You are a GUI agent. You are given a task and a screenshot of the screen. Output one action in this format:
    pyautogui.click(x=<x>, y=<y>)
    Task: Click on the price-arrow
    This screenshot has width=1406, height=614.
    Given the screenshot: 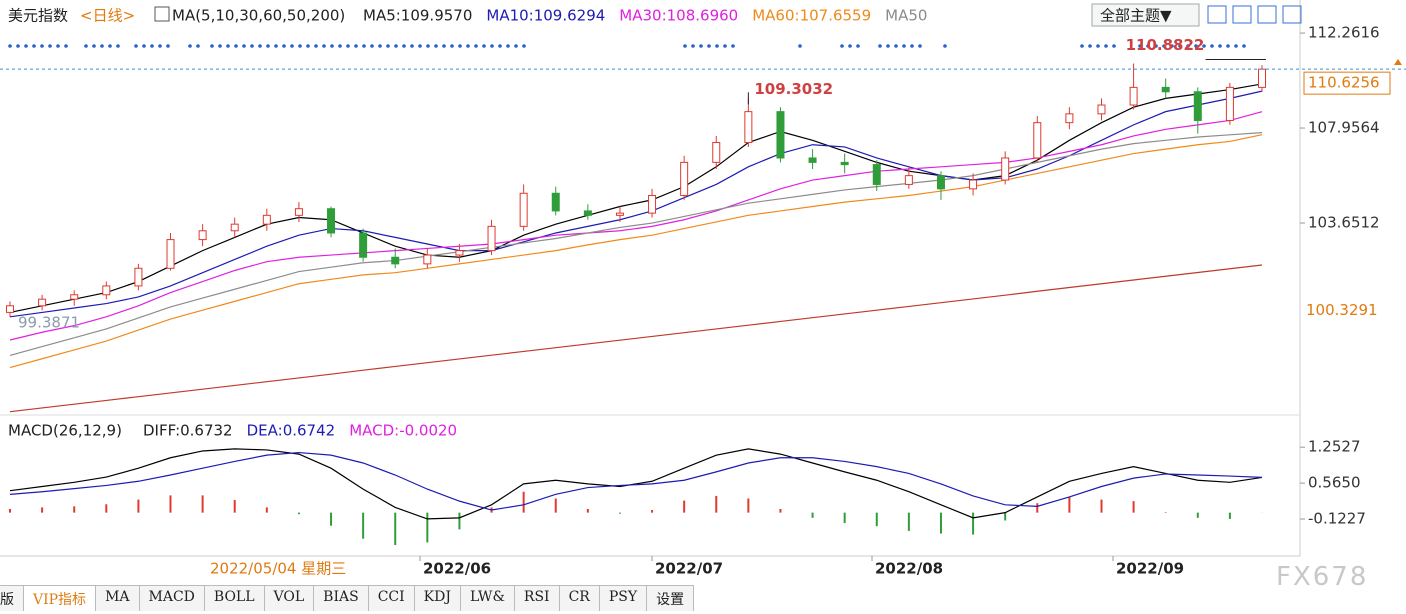 What is the action you would take?
    pyautogui.click(x=1398, y=62)
    